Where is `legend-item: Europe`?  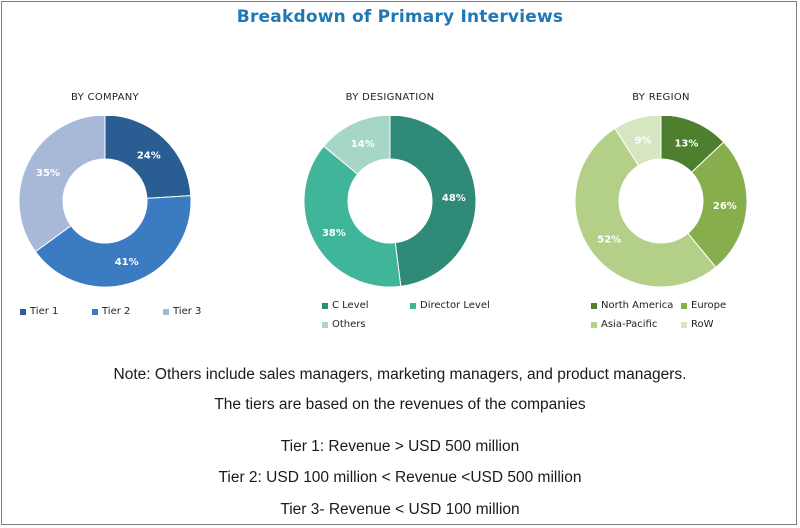
legend-item: Europe is located at coordinates (703, 305).